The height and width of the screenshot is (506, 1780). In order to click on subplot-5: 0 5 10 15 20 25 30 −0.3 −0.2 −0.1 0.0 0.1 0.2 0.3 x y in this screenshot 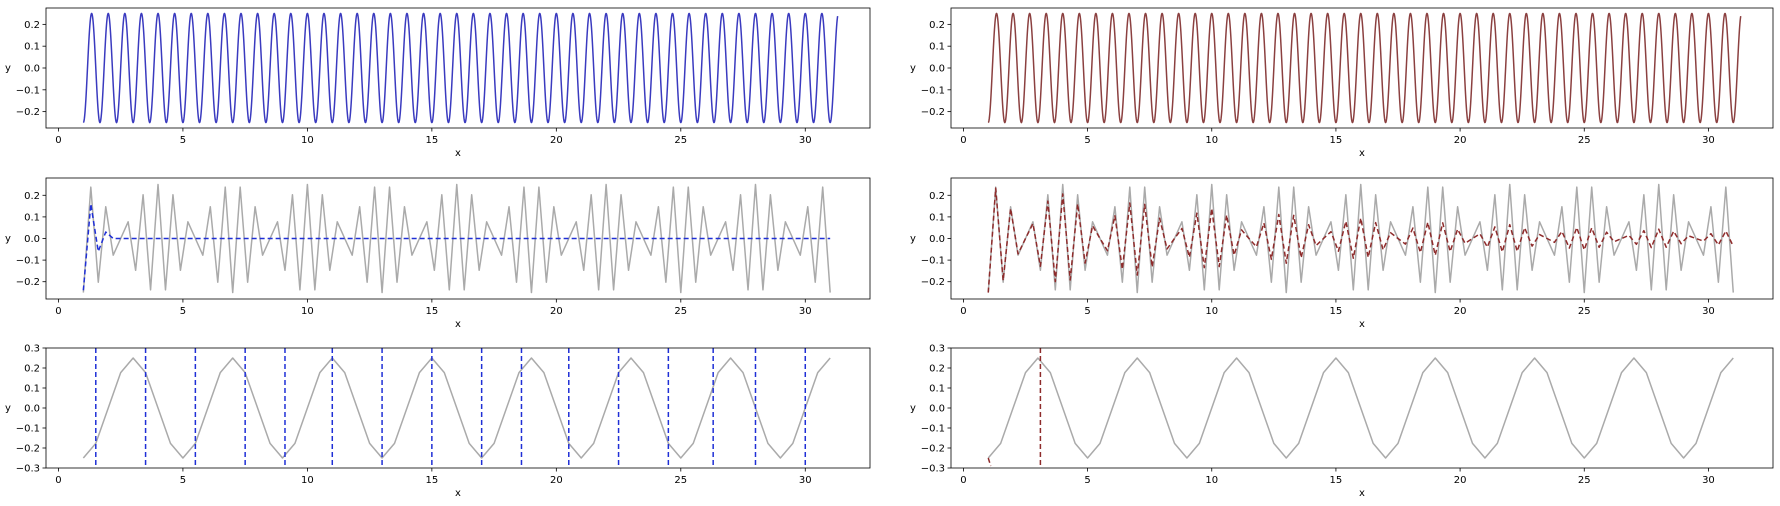, I will do `click(438, 421)`.